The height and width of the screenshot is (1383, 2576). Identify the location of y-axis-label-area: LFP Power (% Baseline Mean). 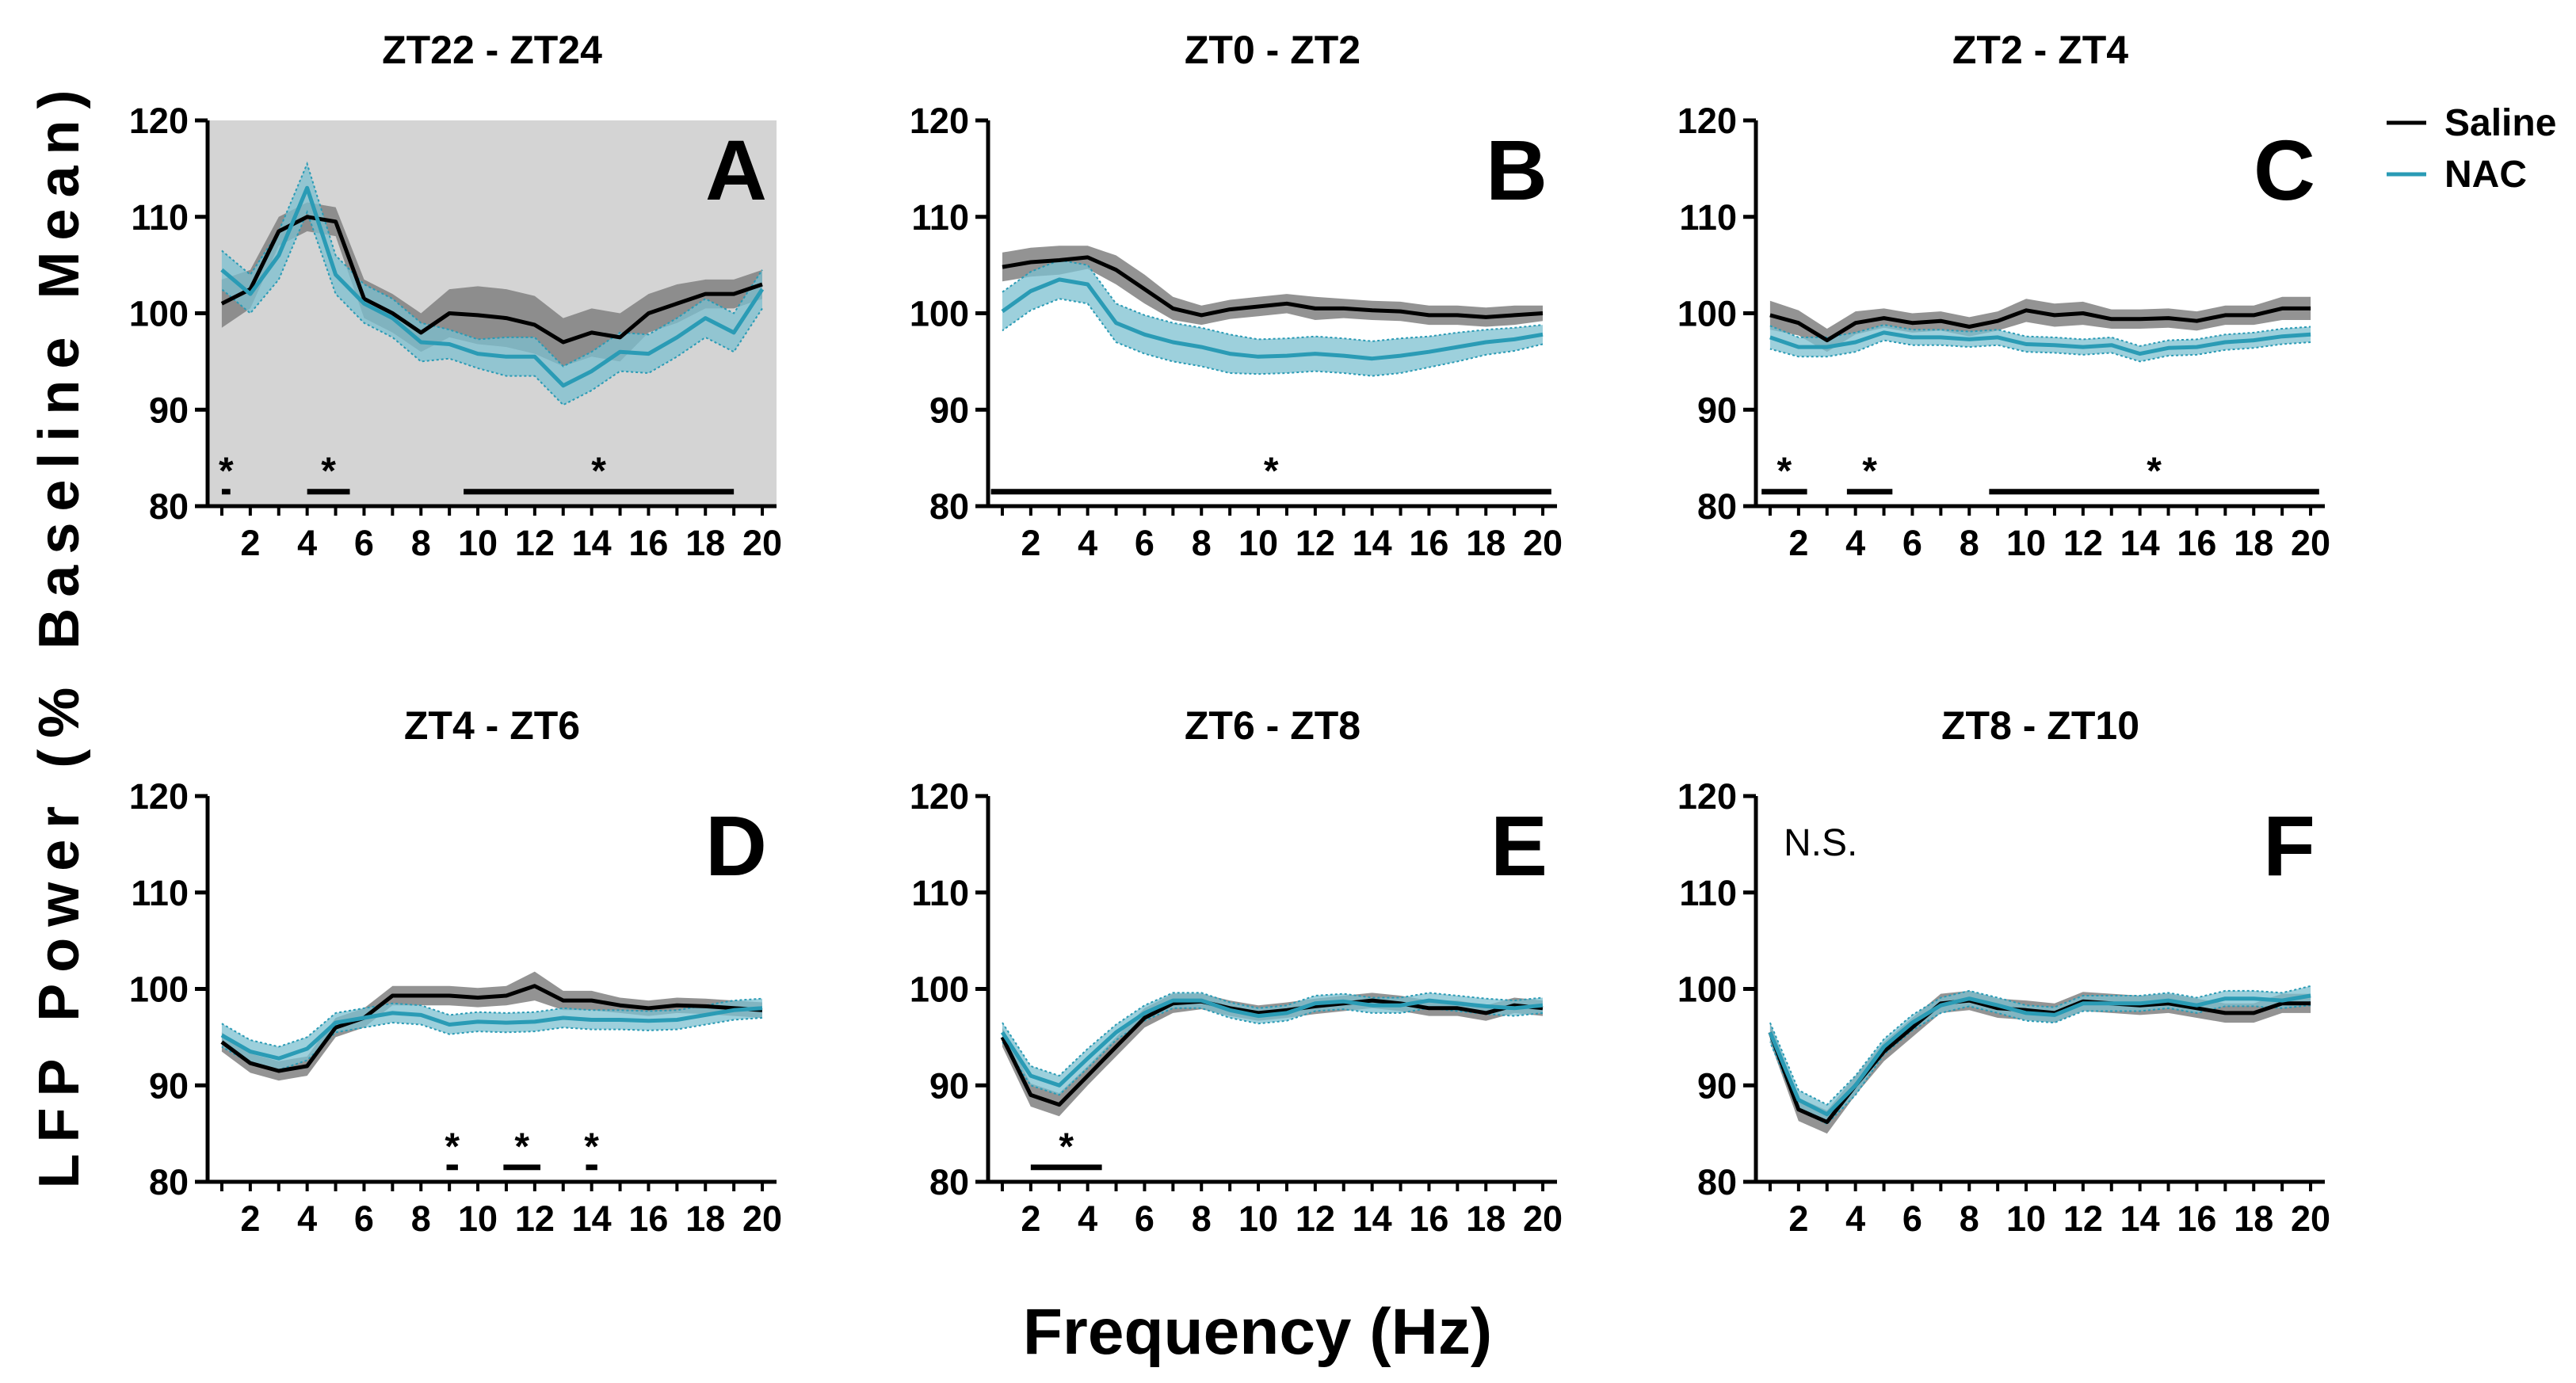
(45, 691).